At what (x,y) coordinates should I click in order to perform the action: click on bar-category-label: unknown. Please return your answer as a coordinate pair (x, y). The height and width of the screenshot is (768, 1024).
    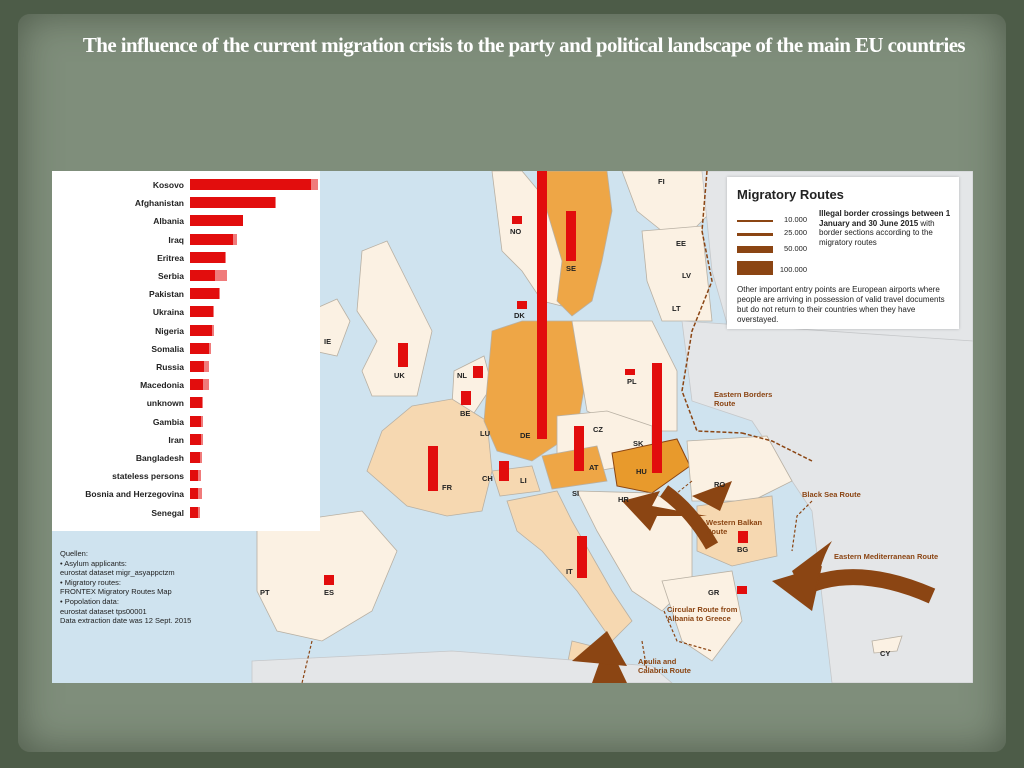
    Looking at the image, I should click on (165, 403).